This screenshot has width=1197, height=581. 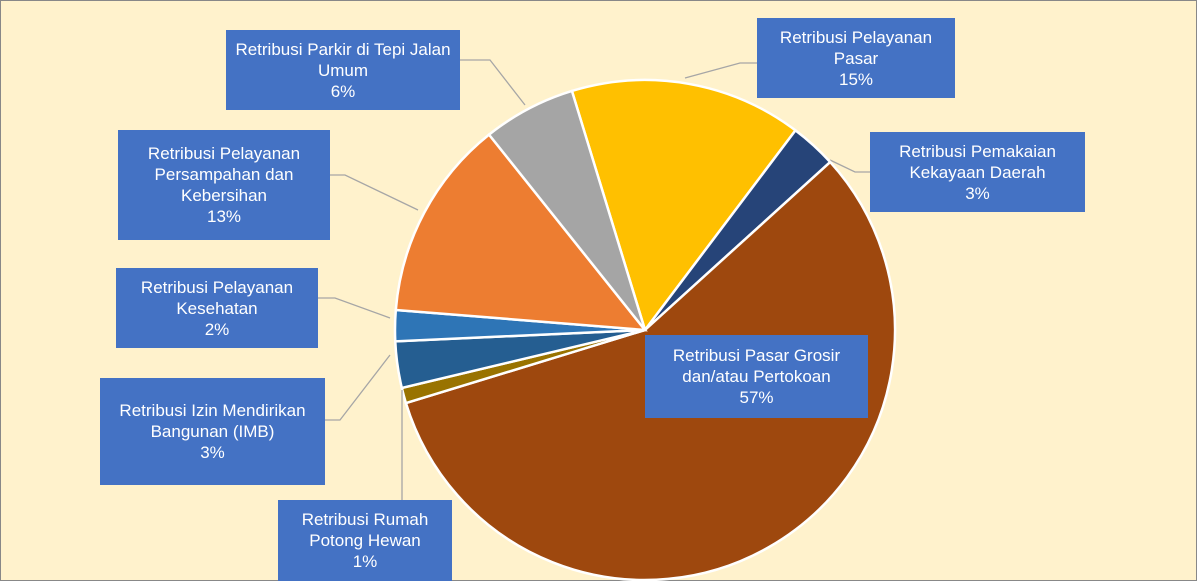 I want to click on label-name: Retribusi Izin Mendirikan Bangunan (IMB), so click(x=212, y=421).